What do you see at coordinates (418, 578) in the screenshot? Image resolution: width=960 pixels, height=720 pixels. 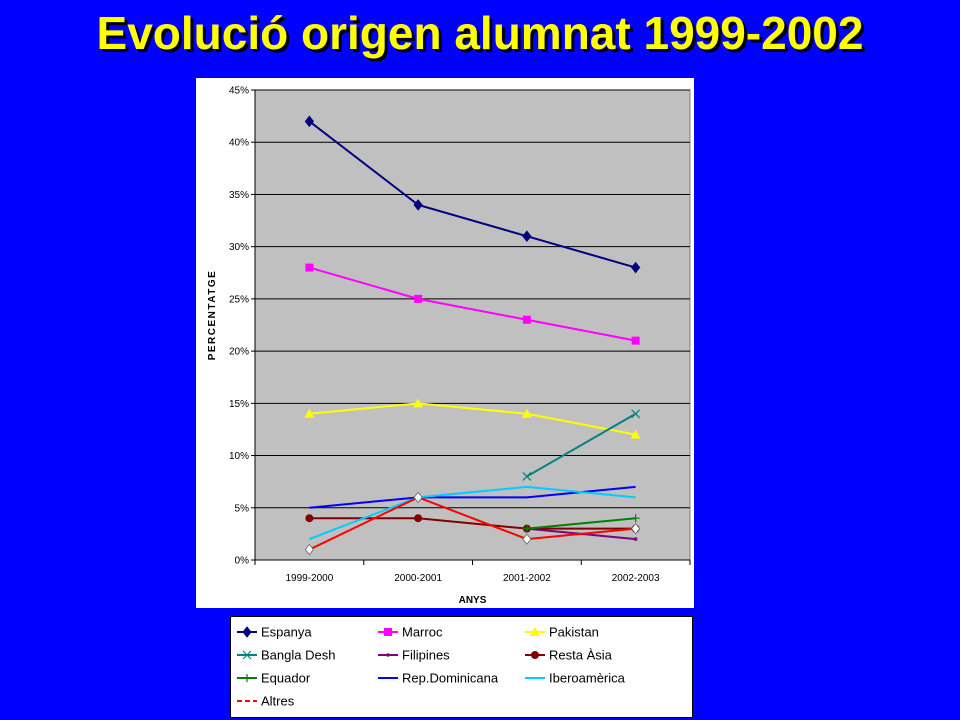 I see `x-tick-label: 2000-2001` at bounding box center [418, 578].